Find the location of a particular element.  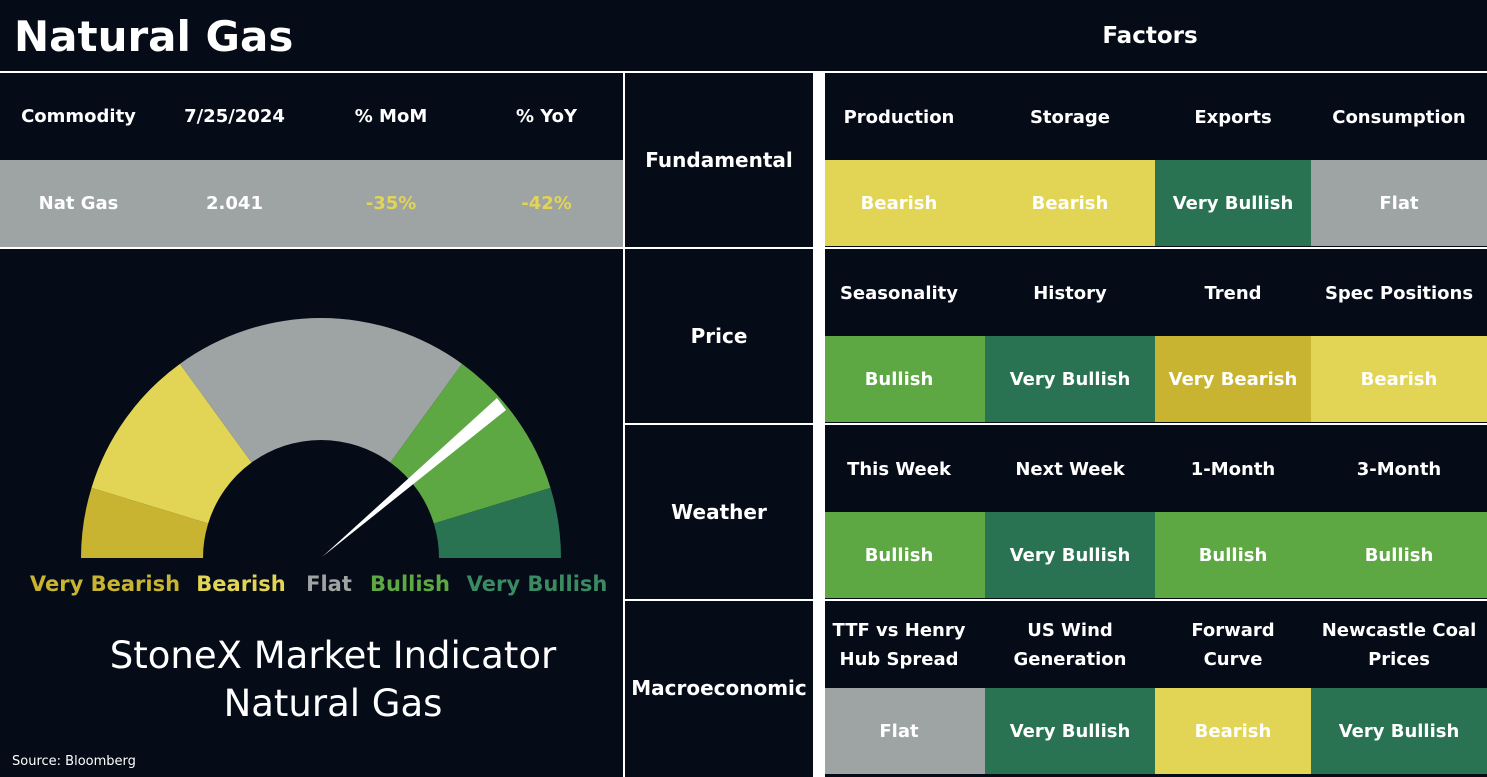

factor-name: Newcastle Coal Prices is located at coordinates (1399, 645).